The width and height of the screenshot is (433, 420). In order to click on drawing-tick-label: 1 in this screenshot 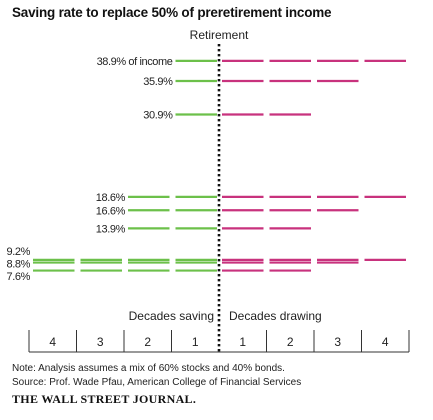, I will do `click(242, 342)`.